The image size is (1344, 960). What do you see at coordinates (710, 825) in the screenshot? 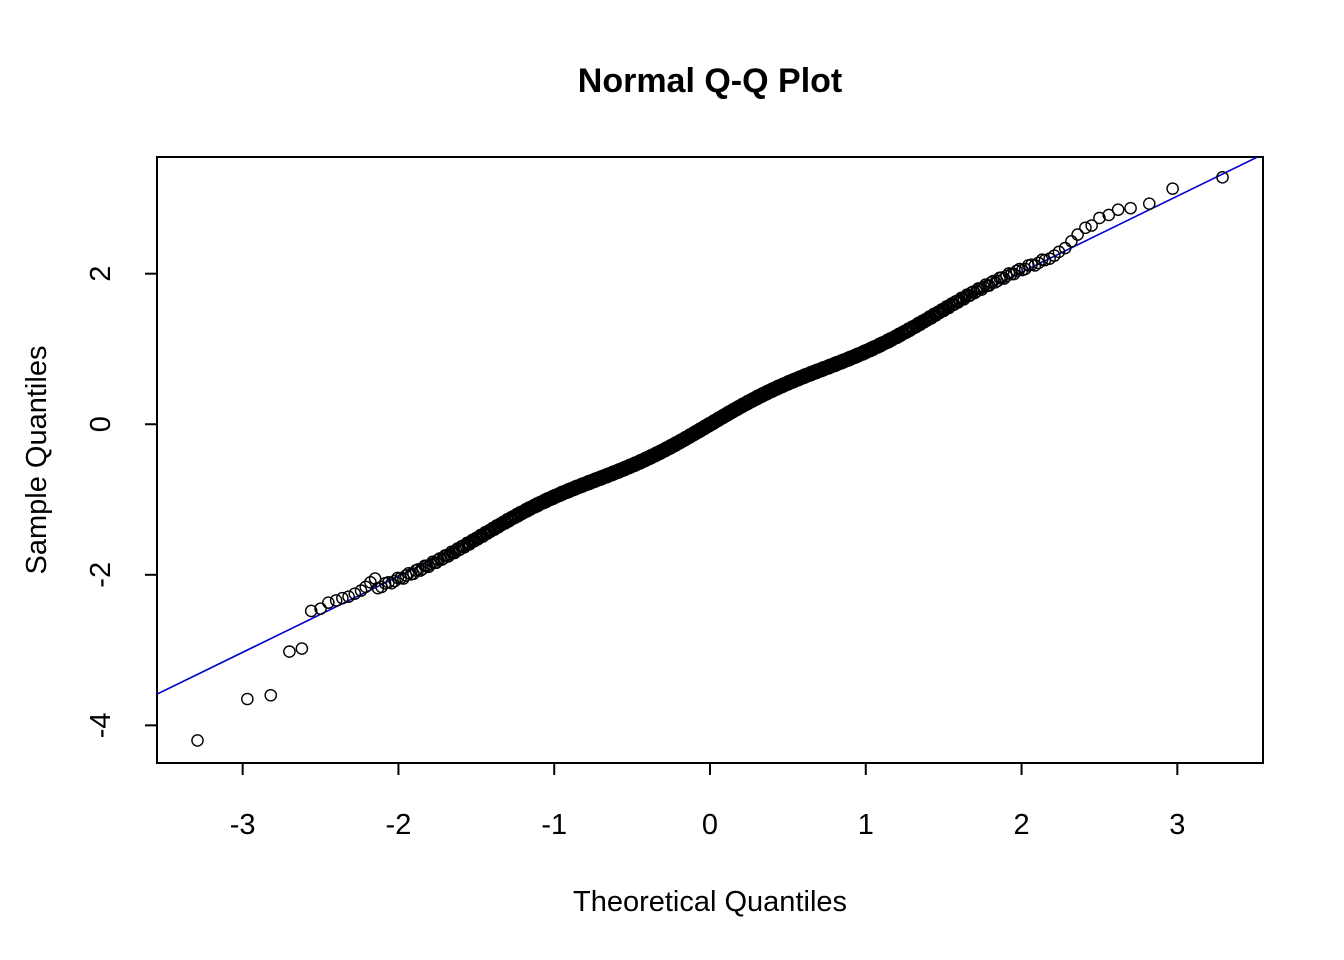
I see `x-tick-label: 0` at bounding box center [710, 825].